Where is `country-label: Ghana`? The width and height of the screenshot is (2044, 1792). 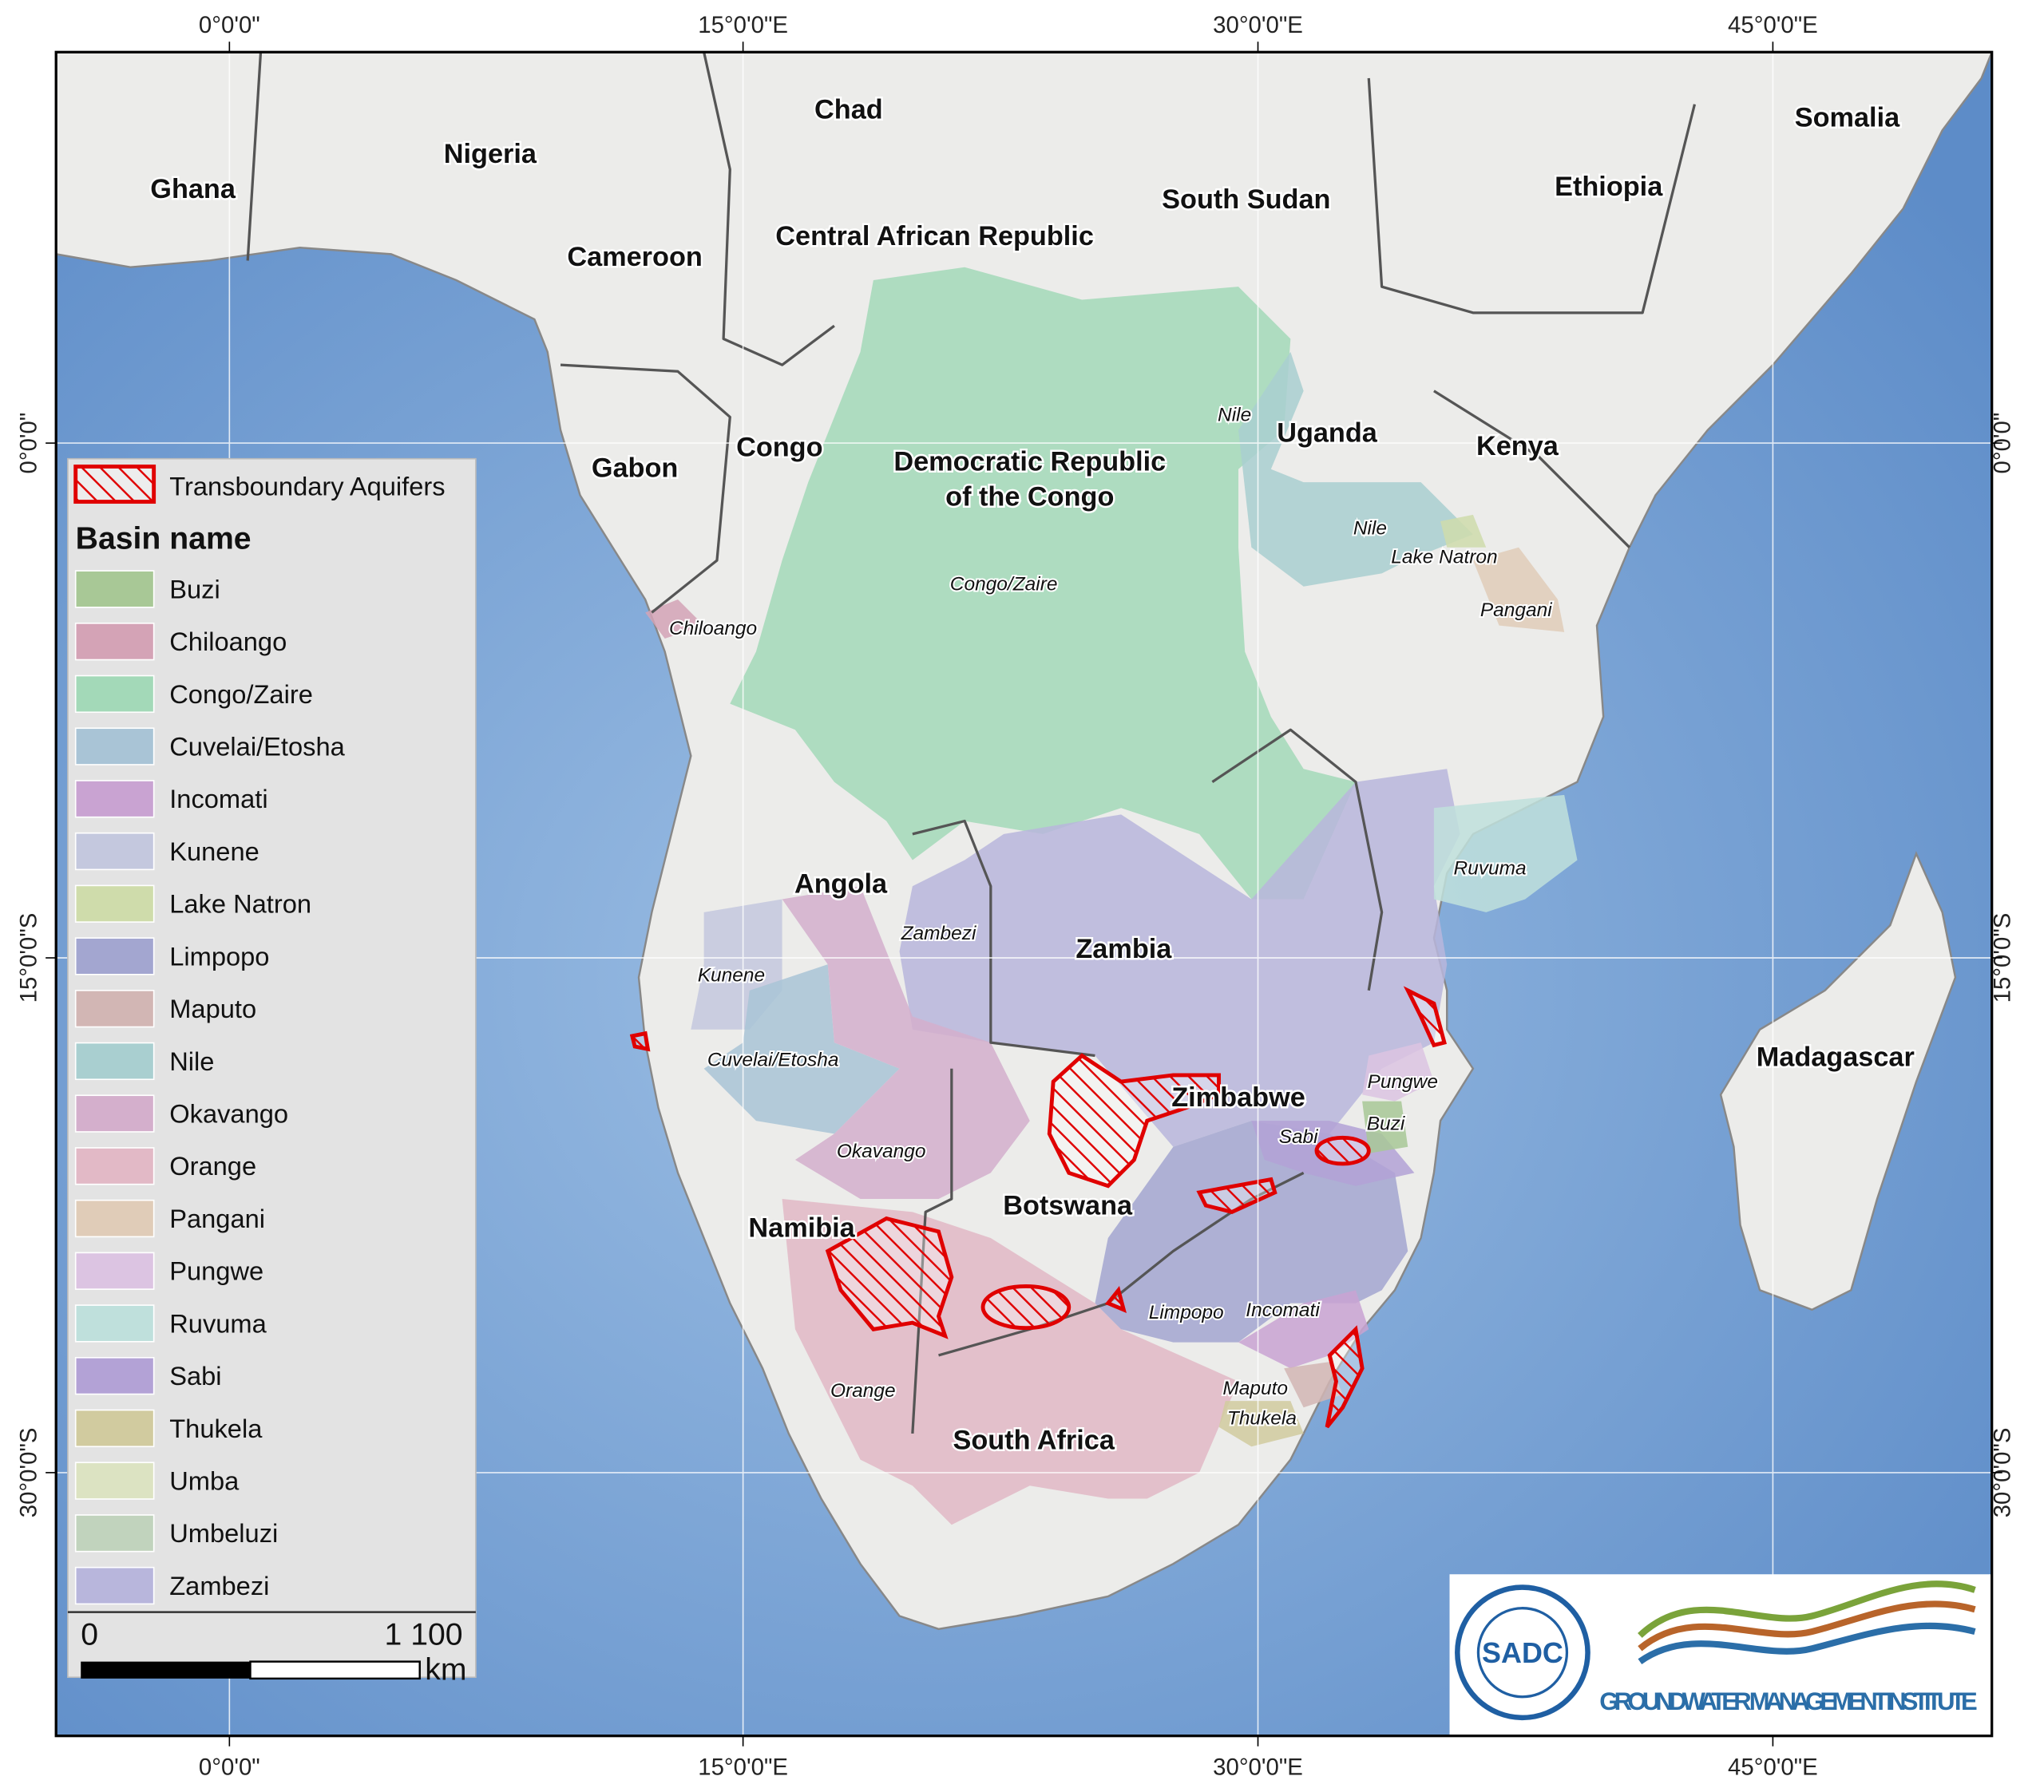 country-label: Ghana is located at coordinates (193, 189).